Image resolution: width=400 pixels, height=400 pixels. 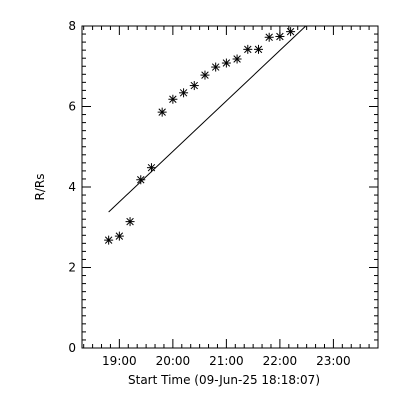 I want to click on y-tick-label: 6, so click(x=72, y=107).